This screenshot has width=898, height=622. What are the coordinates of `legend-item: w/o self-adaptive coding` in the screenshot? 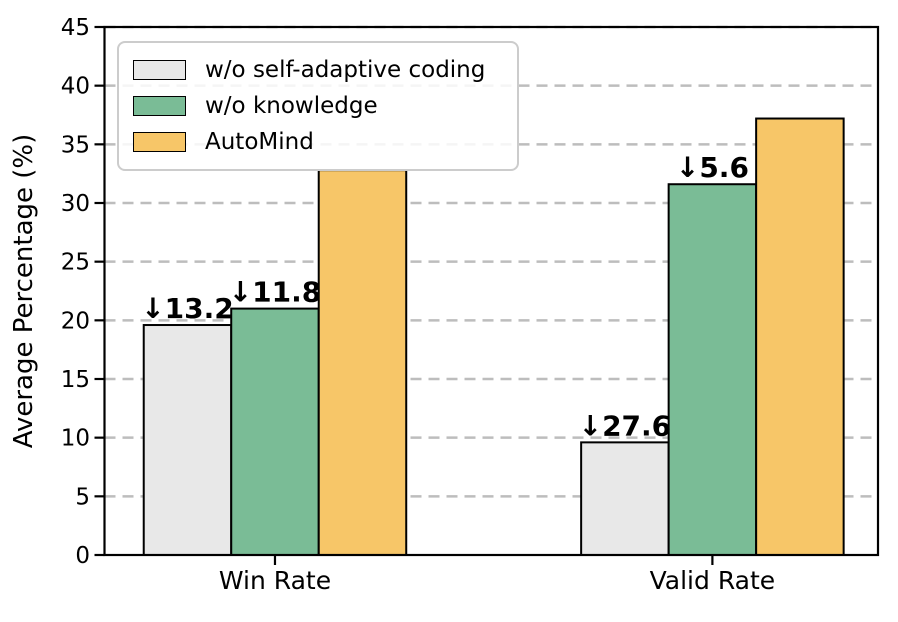 It's located at (318, 70).